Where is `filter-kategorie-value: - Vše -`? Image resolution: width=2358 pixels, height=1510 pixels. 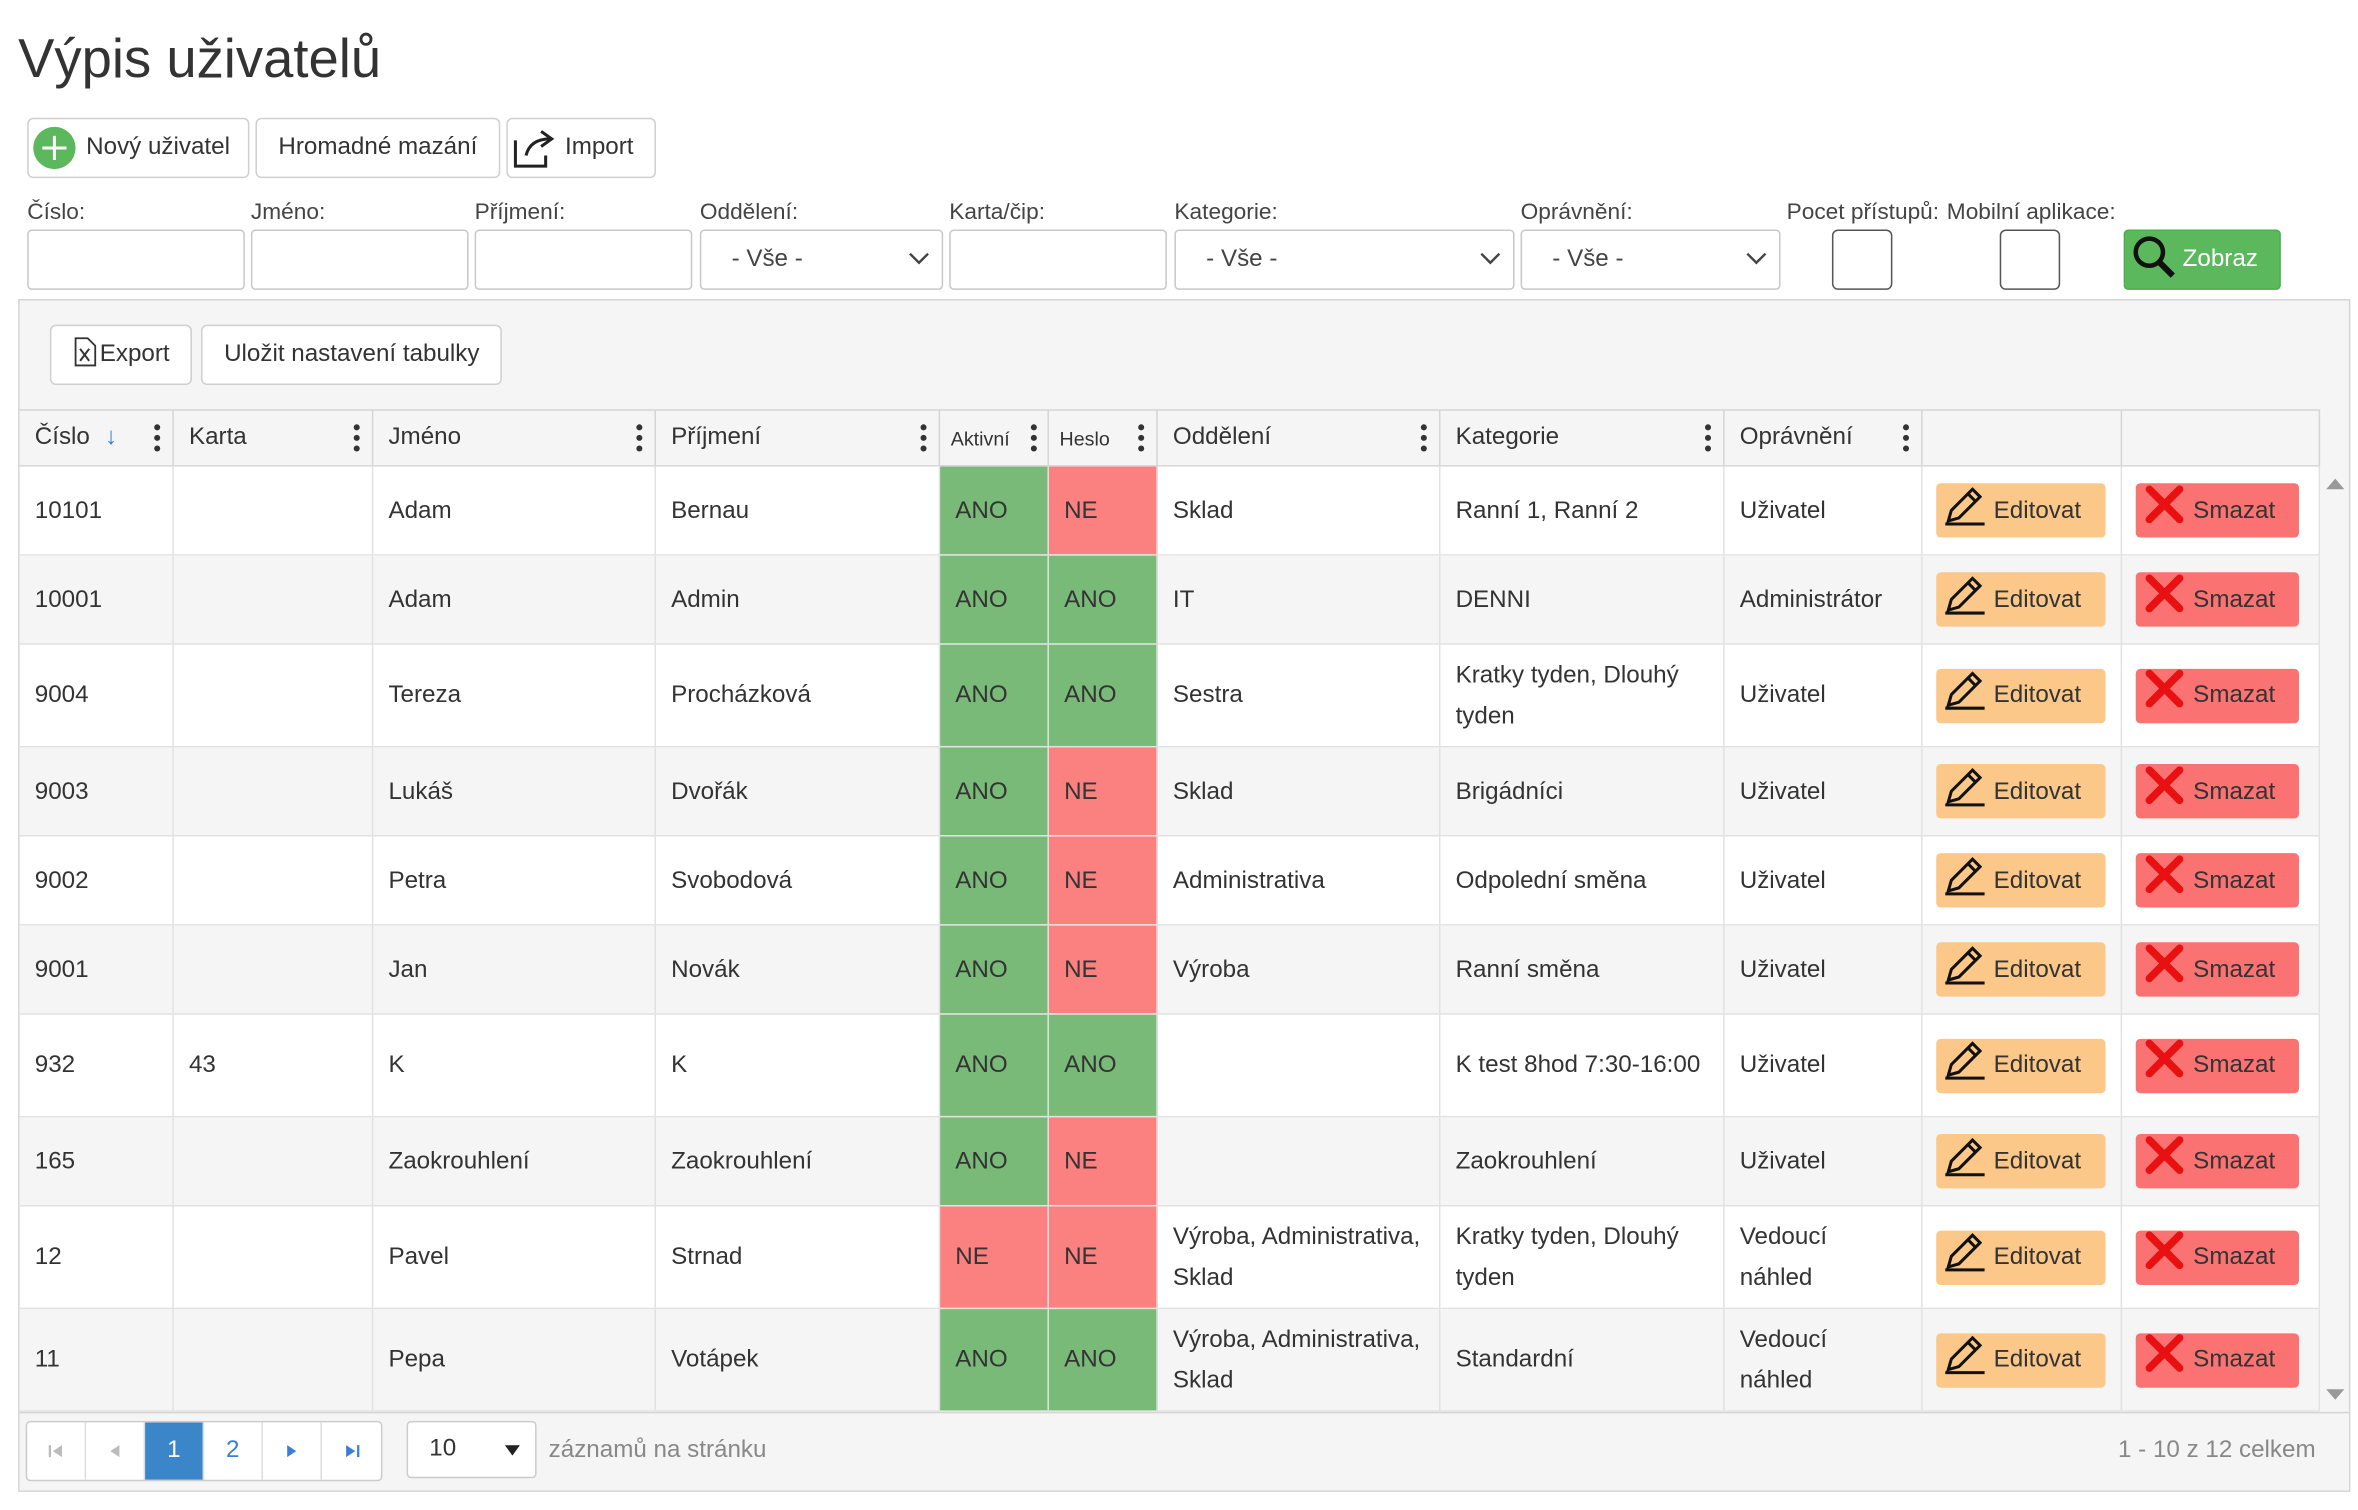 filter-kategorie-value: - Vše - is located at coordinates (1242, 259).